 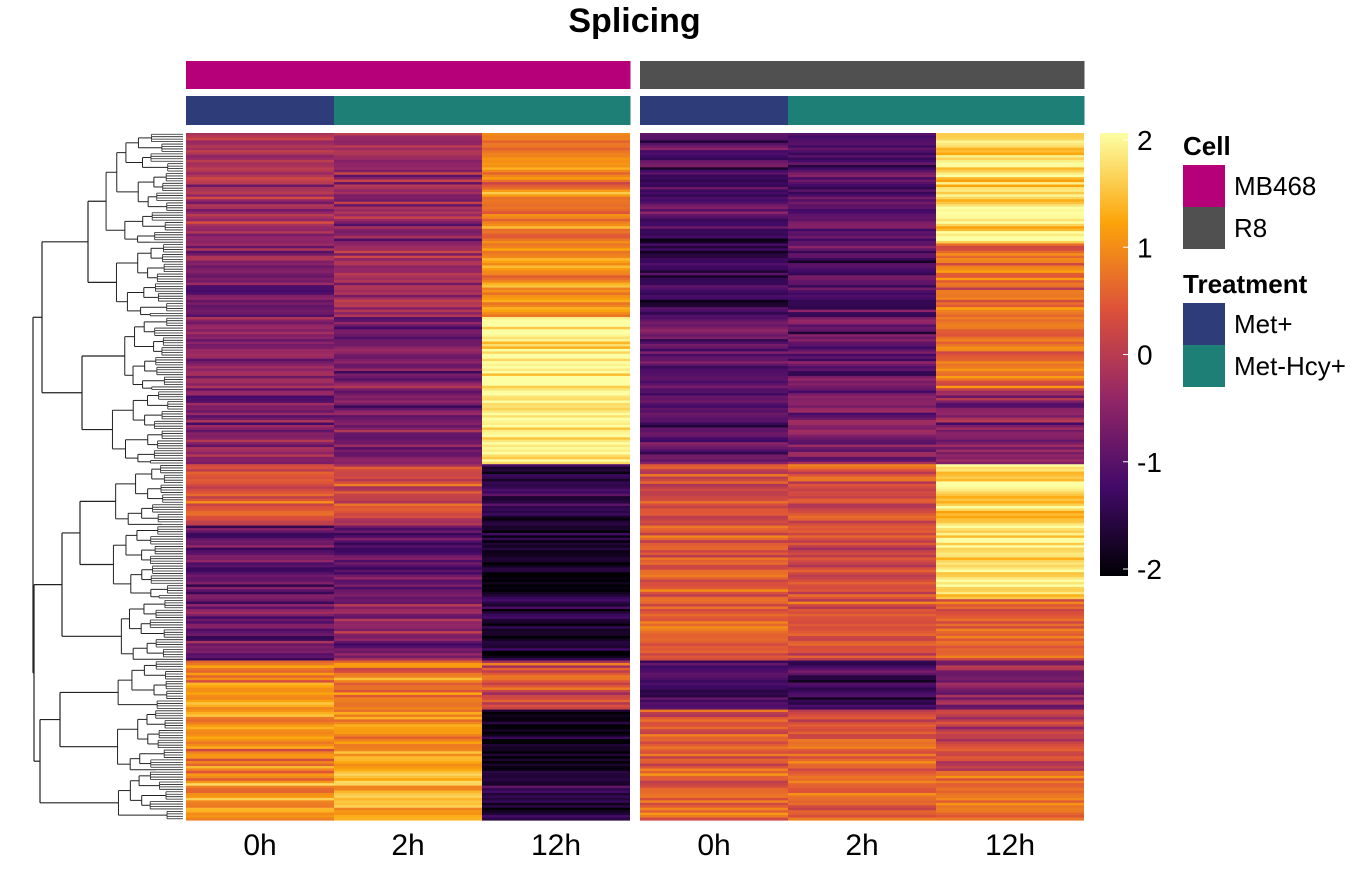 What do you see at coordinates (1010, 845) in the screenshot?
I see `column-label: 12h` at bounding box center [1010, 845].